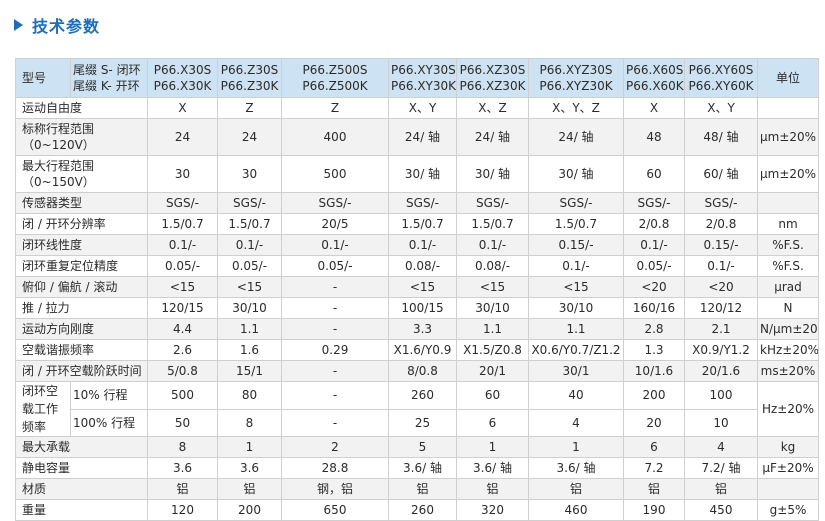 The height and width of the screenshot is (521, 825). What do you see at coordinates (81, 174) in the screenshot?
I see `param-label: 最大行程范围（0~150V）` at bounding box center [81, 174].